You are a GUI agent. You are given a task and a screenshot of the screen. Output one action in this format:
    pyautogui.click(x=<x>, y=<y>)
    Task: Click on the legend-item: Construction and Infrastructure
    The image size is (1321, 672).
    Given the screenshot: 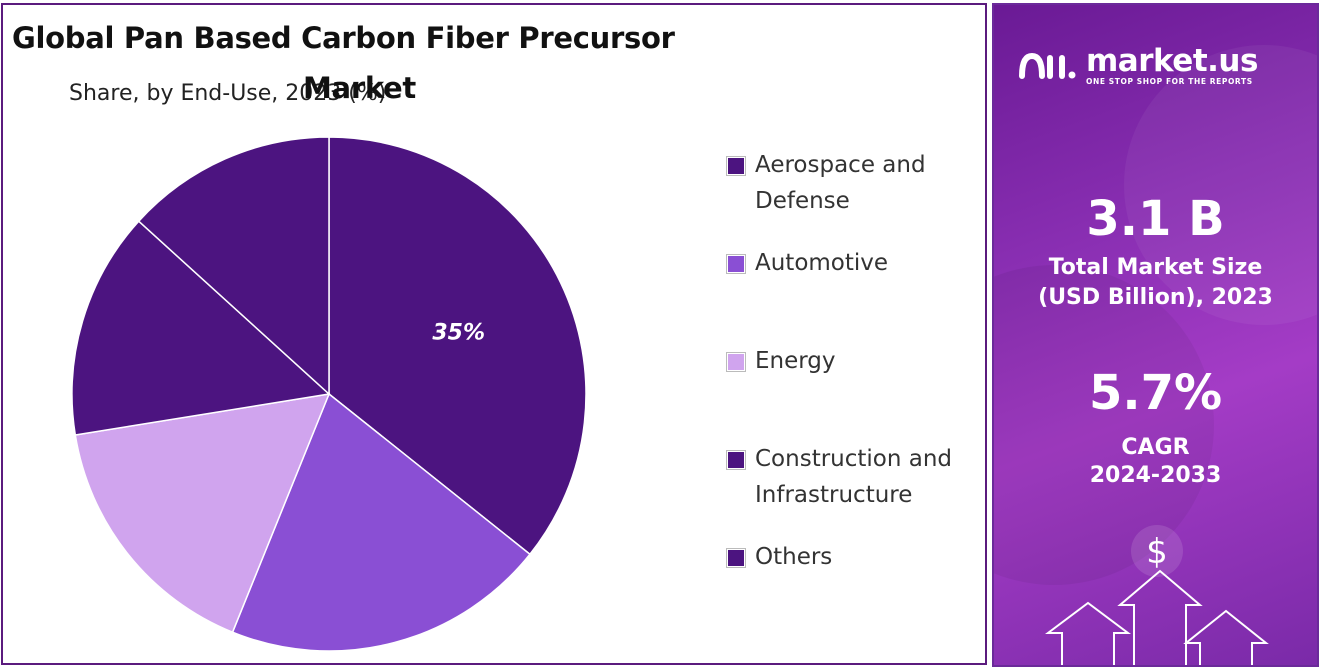 What is the action you would take?
    pyautogui.click(x=855, y=477)
    